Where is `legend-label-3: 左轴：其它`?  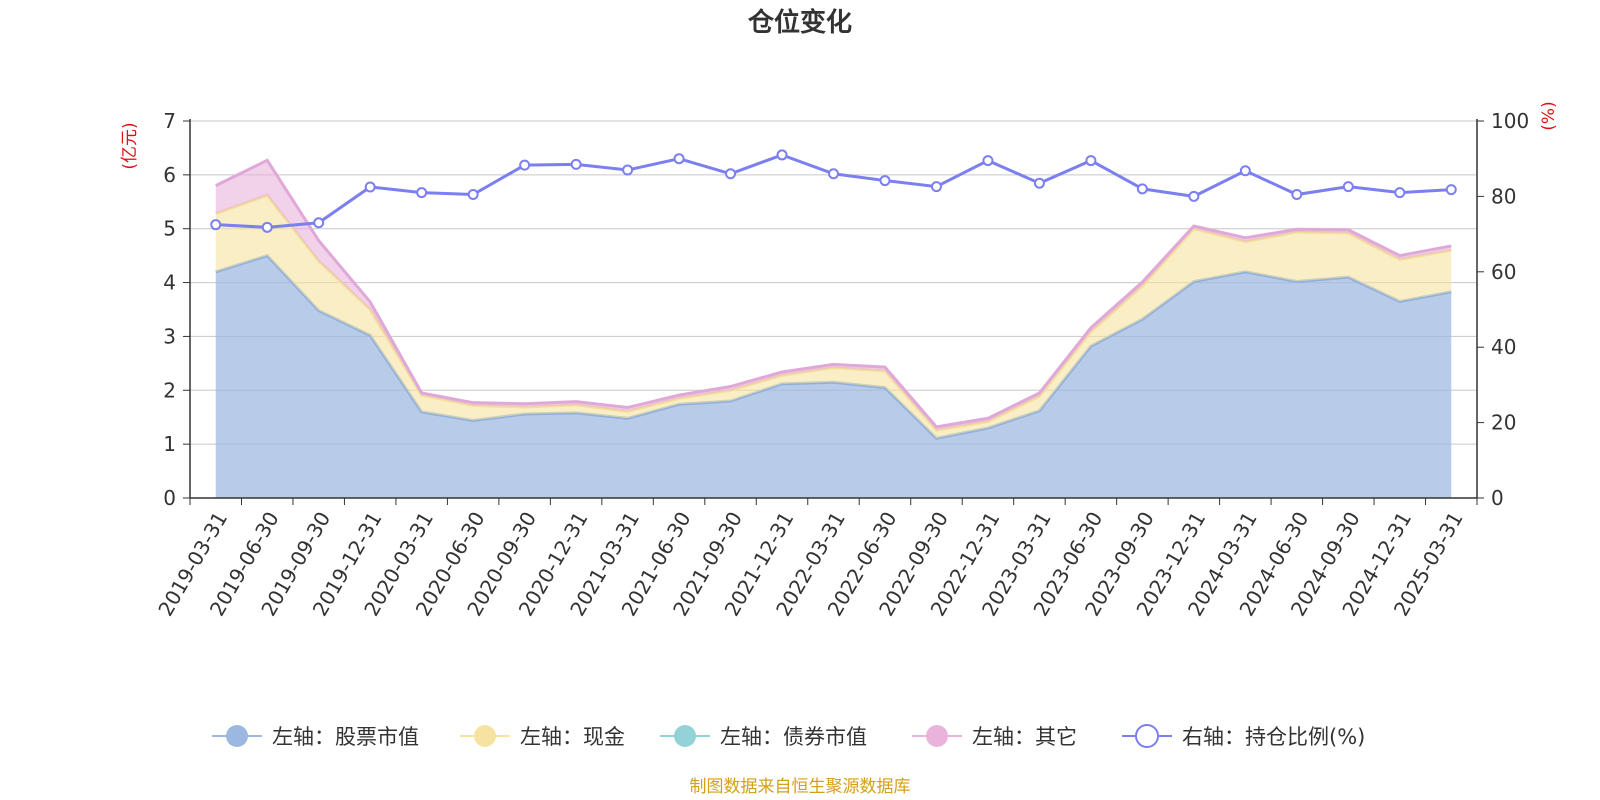
legend-label-3: 左轴：其它 is located at coordinates (1024, 737).